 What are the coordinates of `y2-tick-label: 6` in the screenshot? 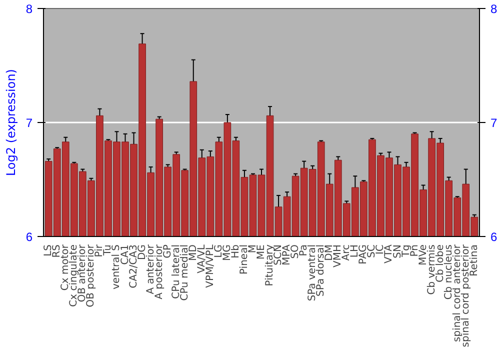 It's located at (494, 237).